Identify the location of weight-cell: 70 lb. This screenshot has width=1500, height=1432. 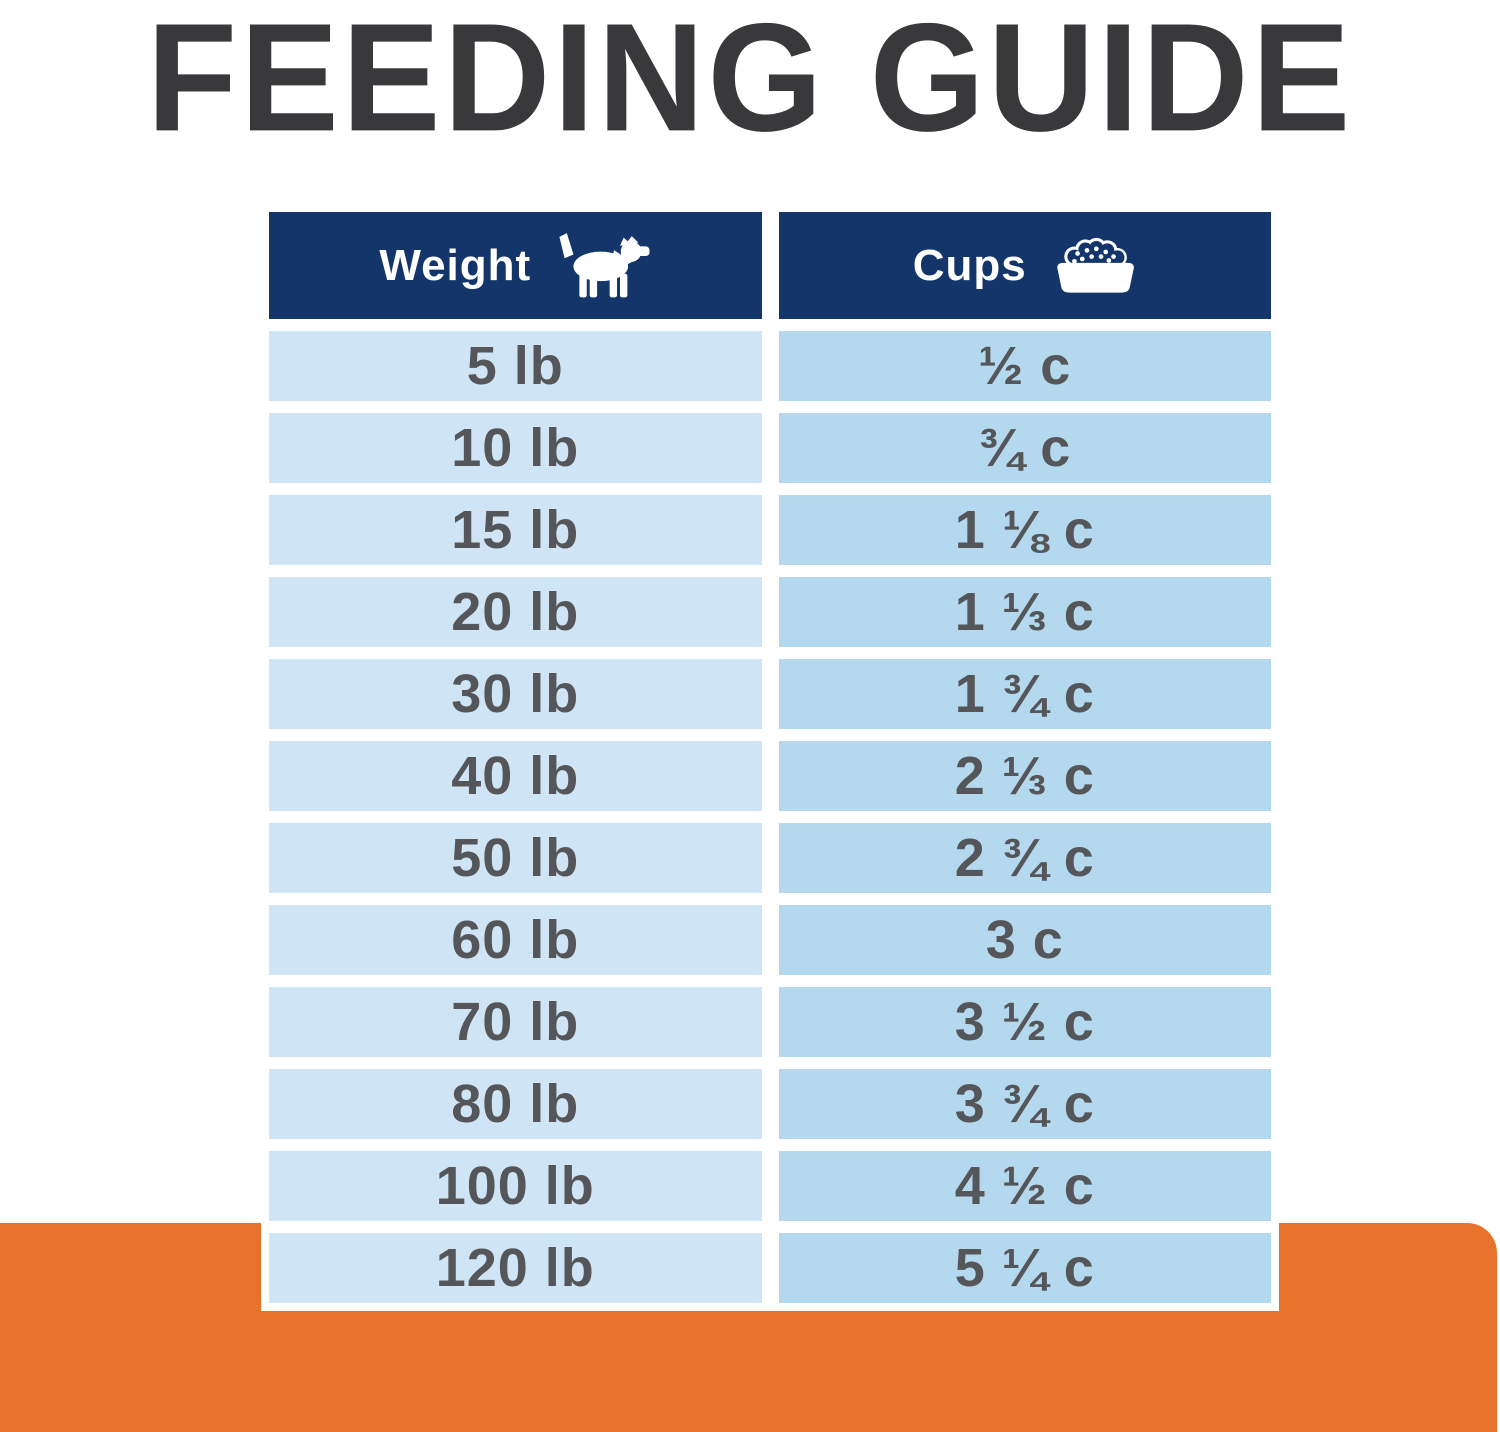
(515, 1022).